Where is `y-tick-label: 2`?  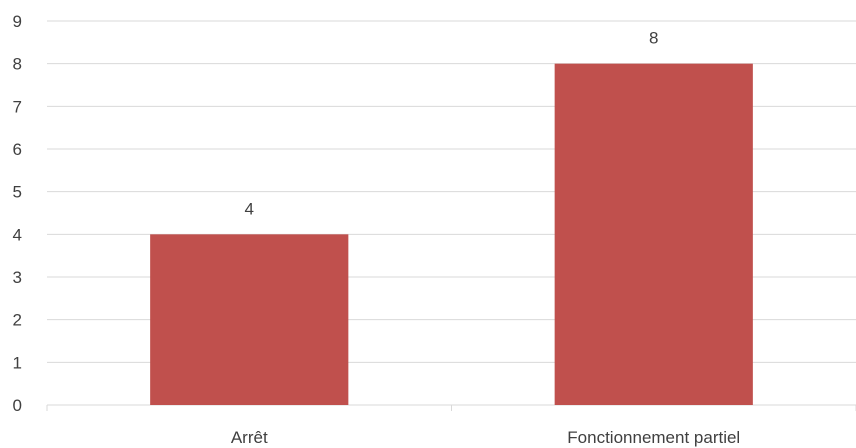
y-tick-label: 2 is located at coordinates (17, 320).